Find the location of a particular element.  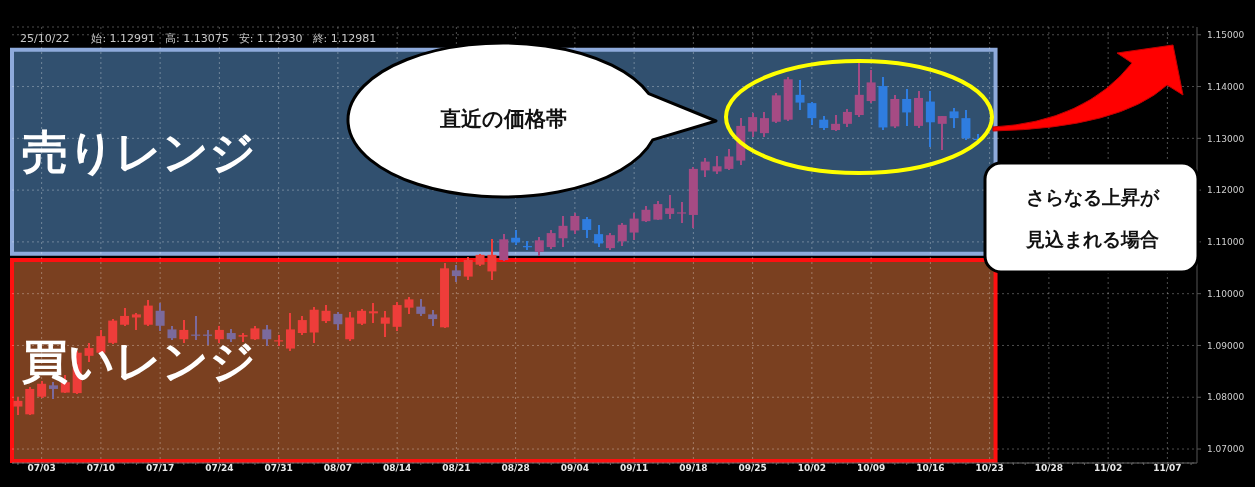

y-tick-label: 1.08000 is located at coordinates (1226, 397).